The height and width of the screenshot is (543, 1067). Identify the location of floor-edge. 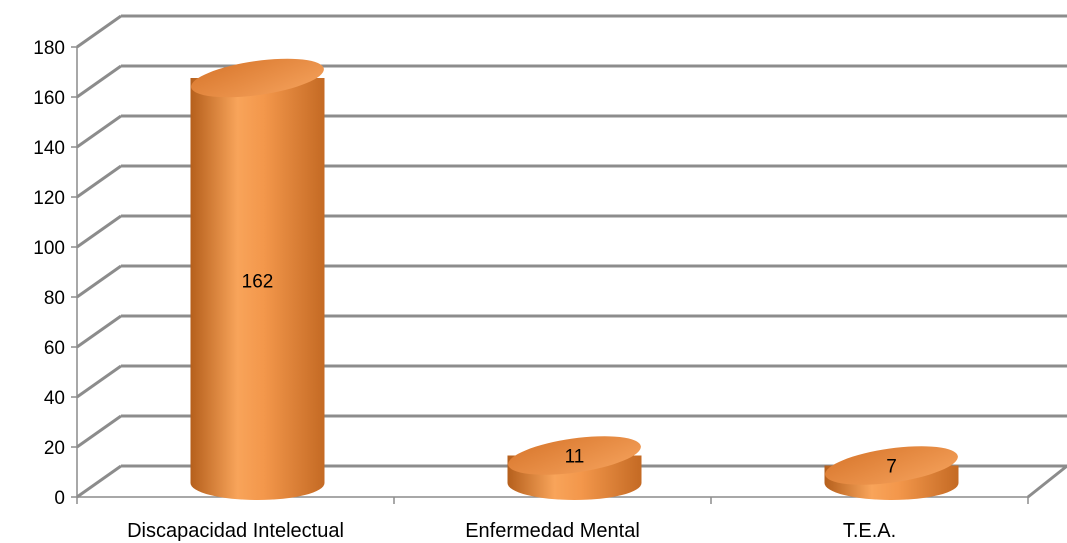
(1047, 481).